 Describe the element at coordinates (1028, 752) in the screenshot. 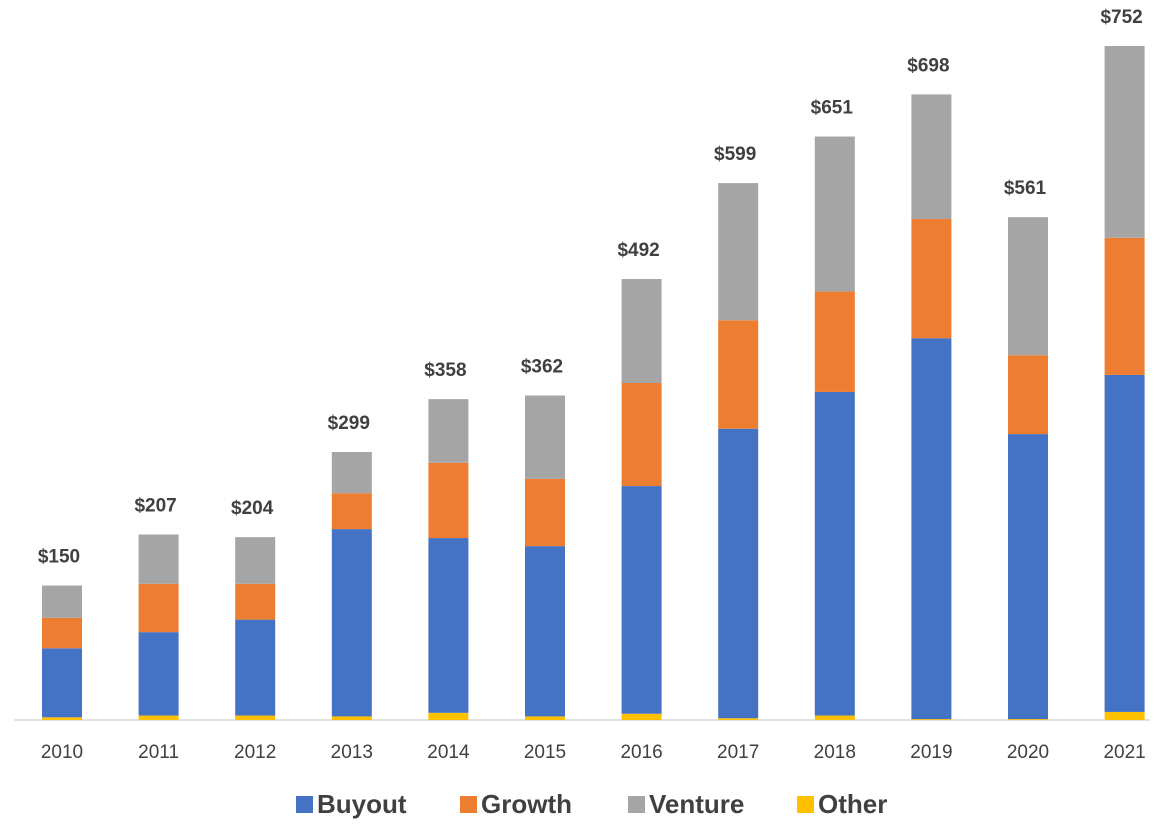

I see `x-tick-label: 2020` at that location.